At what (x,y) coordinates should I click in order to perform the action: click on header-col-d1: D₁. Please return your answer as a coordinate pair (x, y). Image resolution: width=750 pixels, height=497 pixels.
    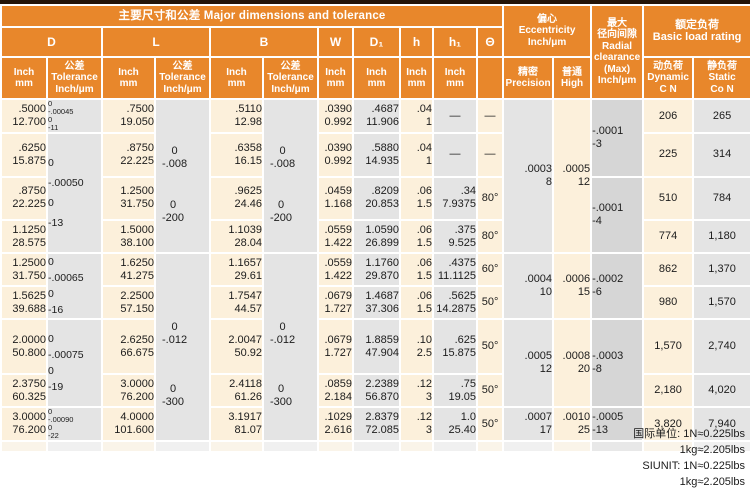
    Looking at the image, I should click on (376, 42).